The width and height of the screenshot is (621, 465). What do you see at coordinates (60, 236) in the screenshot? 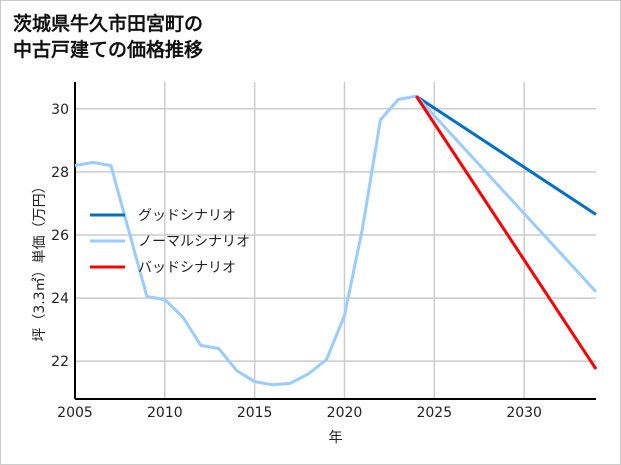
I see `y-tick-label: 26` at bounding box center [60, 236].